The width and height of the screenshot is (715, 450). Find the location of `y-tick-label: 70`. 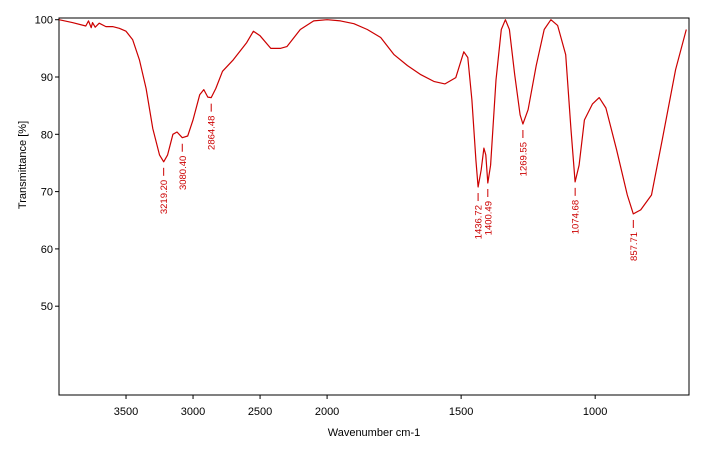

y-tick-label: 70 is located at coordinates (47, 193).